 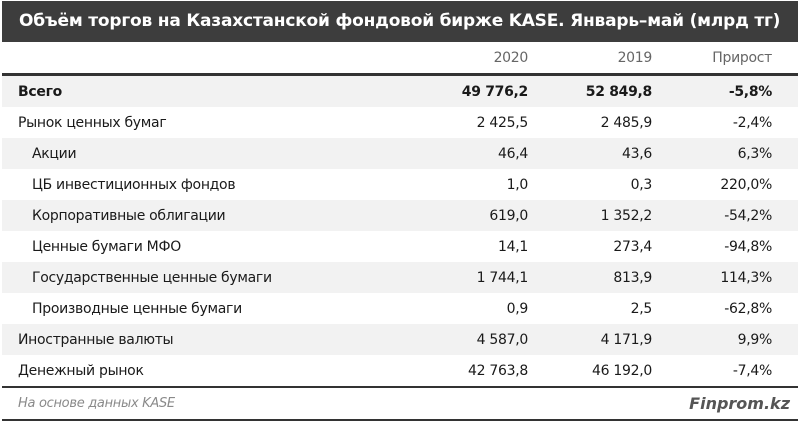 What do you see at coordinates (637, 153) in the screenshot?
I see `value-2019: 43,6` at bounding box center [637, 153].